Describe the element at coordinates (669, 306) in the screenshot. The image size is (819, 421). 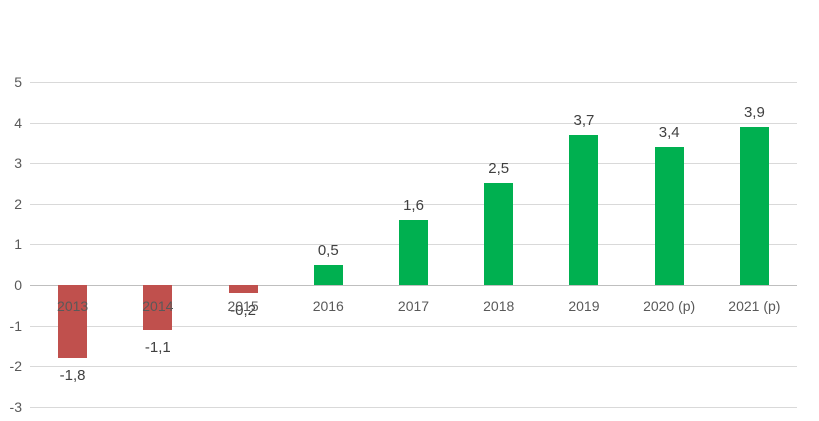
I see `x-axis-label: 2020 (p)` at that location.